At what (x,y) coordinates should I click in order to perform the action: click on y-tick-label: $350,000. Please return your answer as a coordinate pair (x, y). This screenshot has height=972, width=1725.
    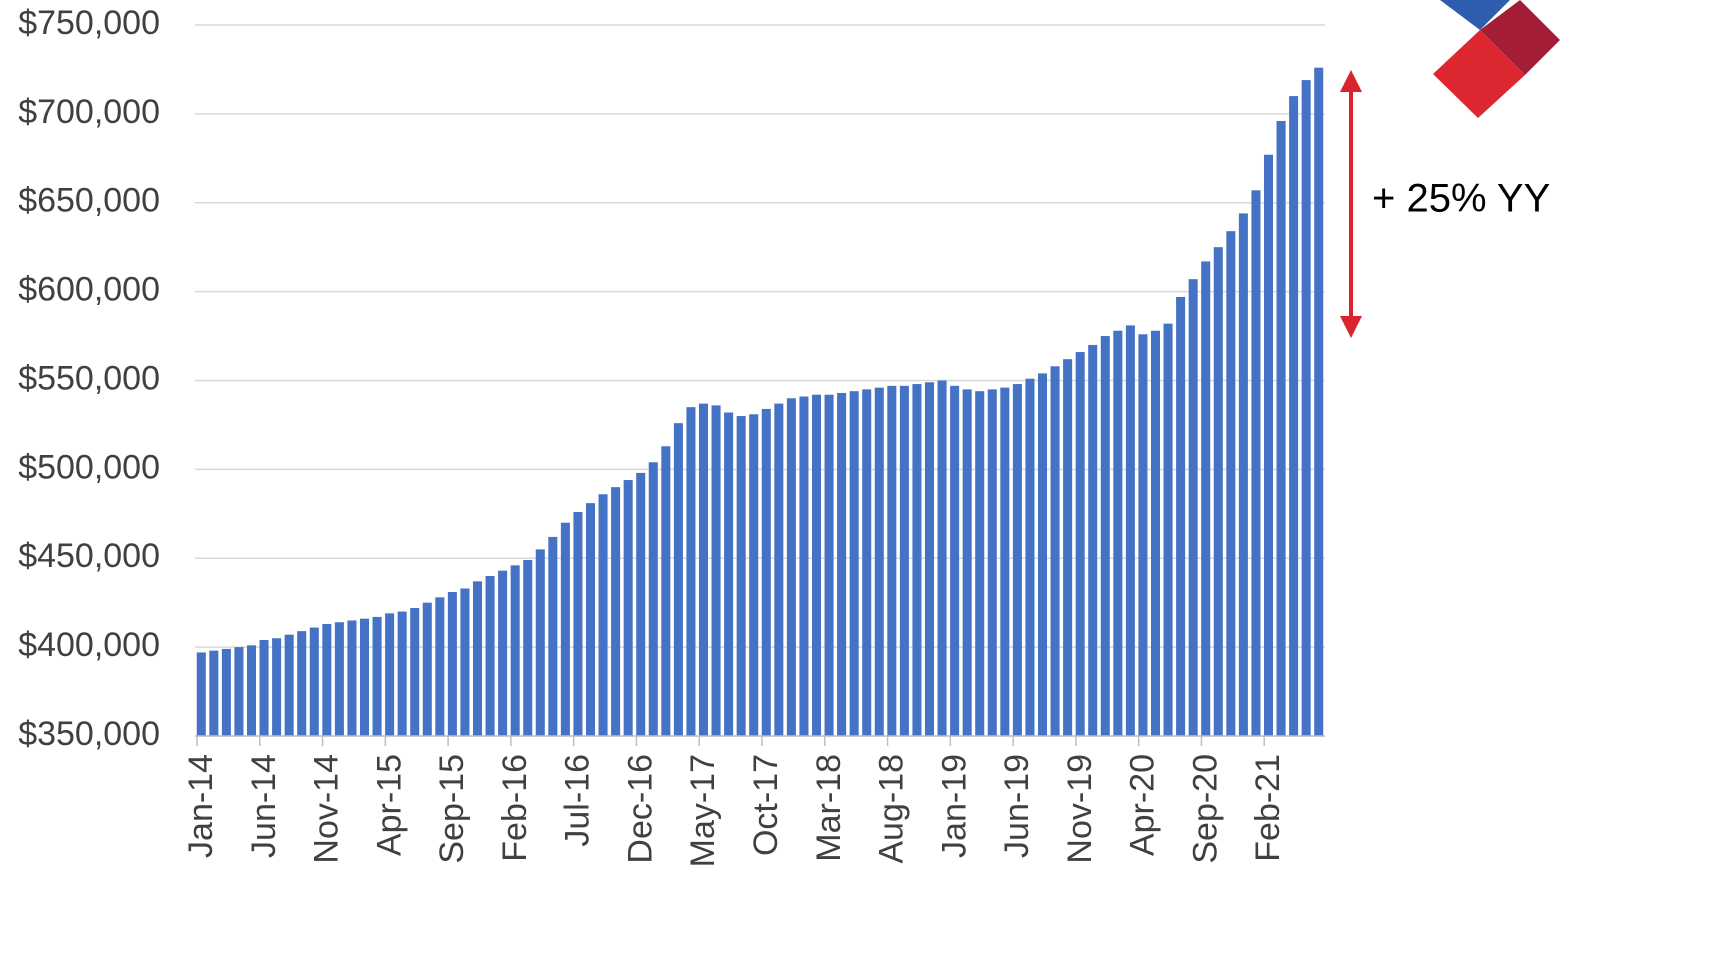
    Looking at the image, I should click on (89, 734).